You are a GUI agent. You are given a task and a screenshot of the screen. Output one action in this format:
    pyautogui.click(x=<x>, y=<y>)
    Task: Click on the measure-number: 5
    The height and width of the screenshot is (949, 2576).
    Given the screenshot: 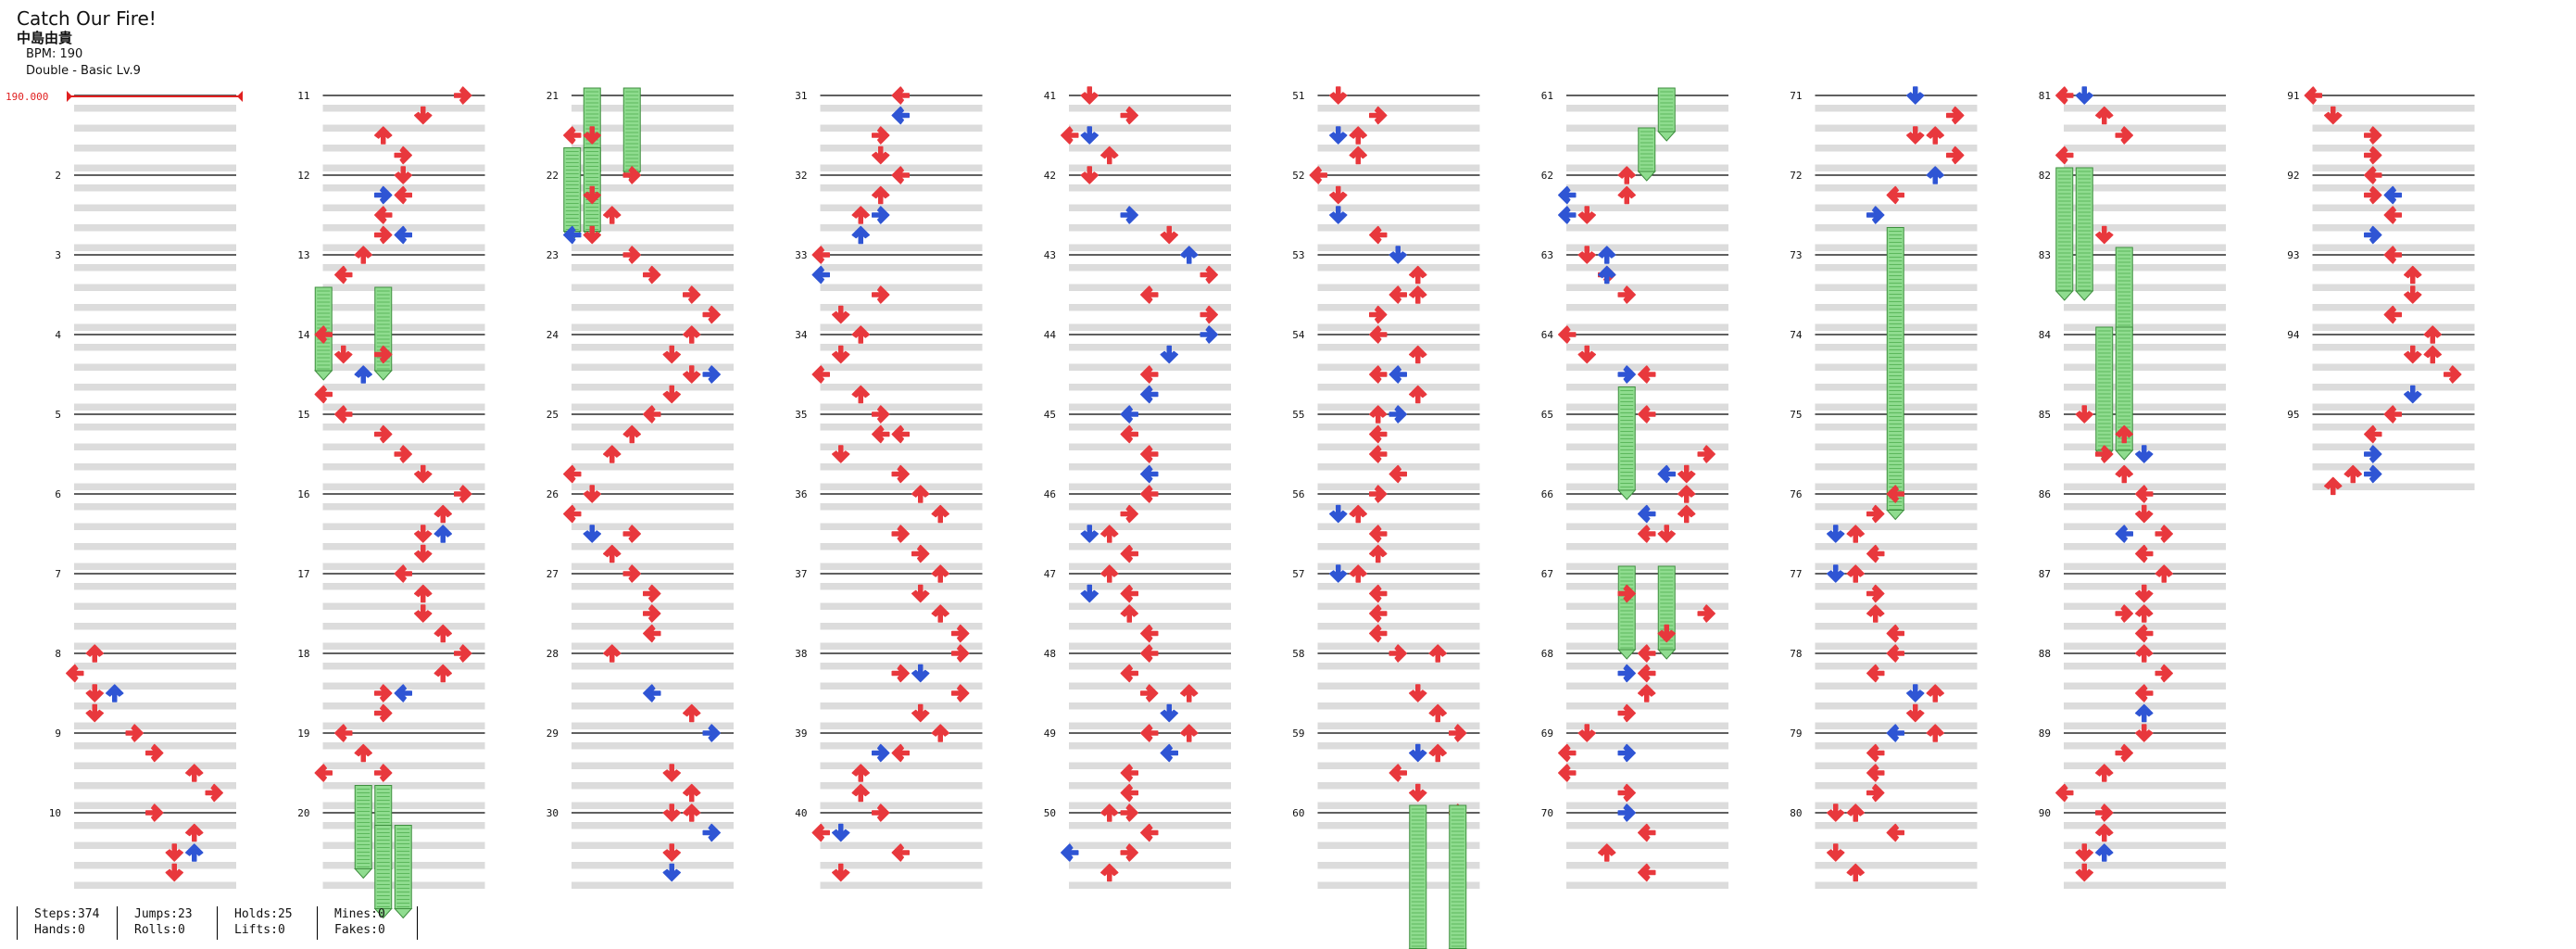 What is the action you would take?
    pyautogui.click(x=58, y=415)
    